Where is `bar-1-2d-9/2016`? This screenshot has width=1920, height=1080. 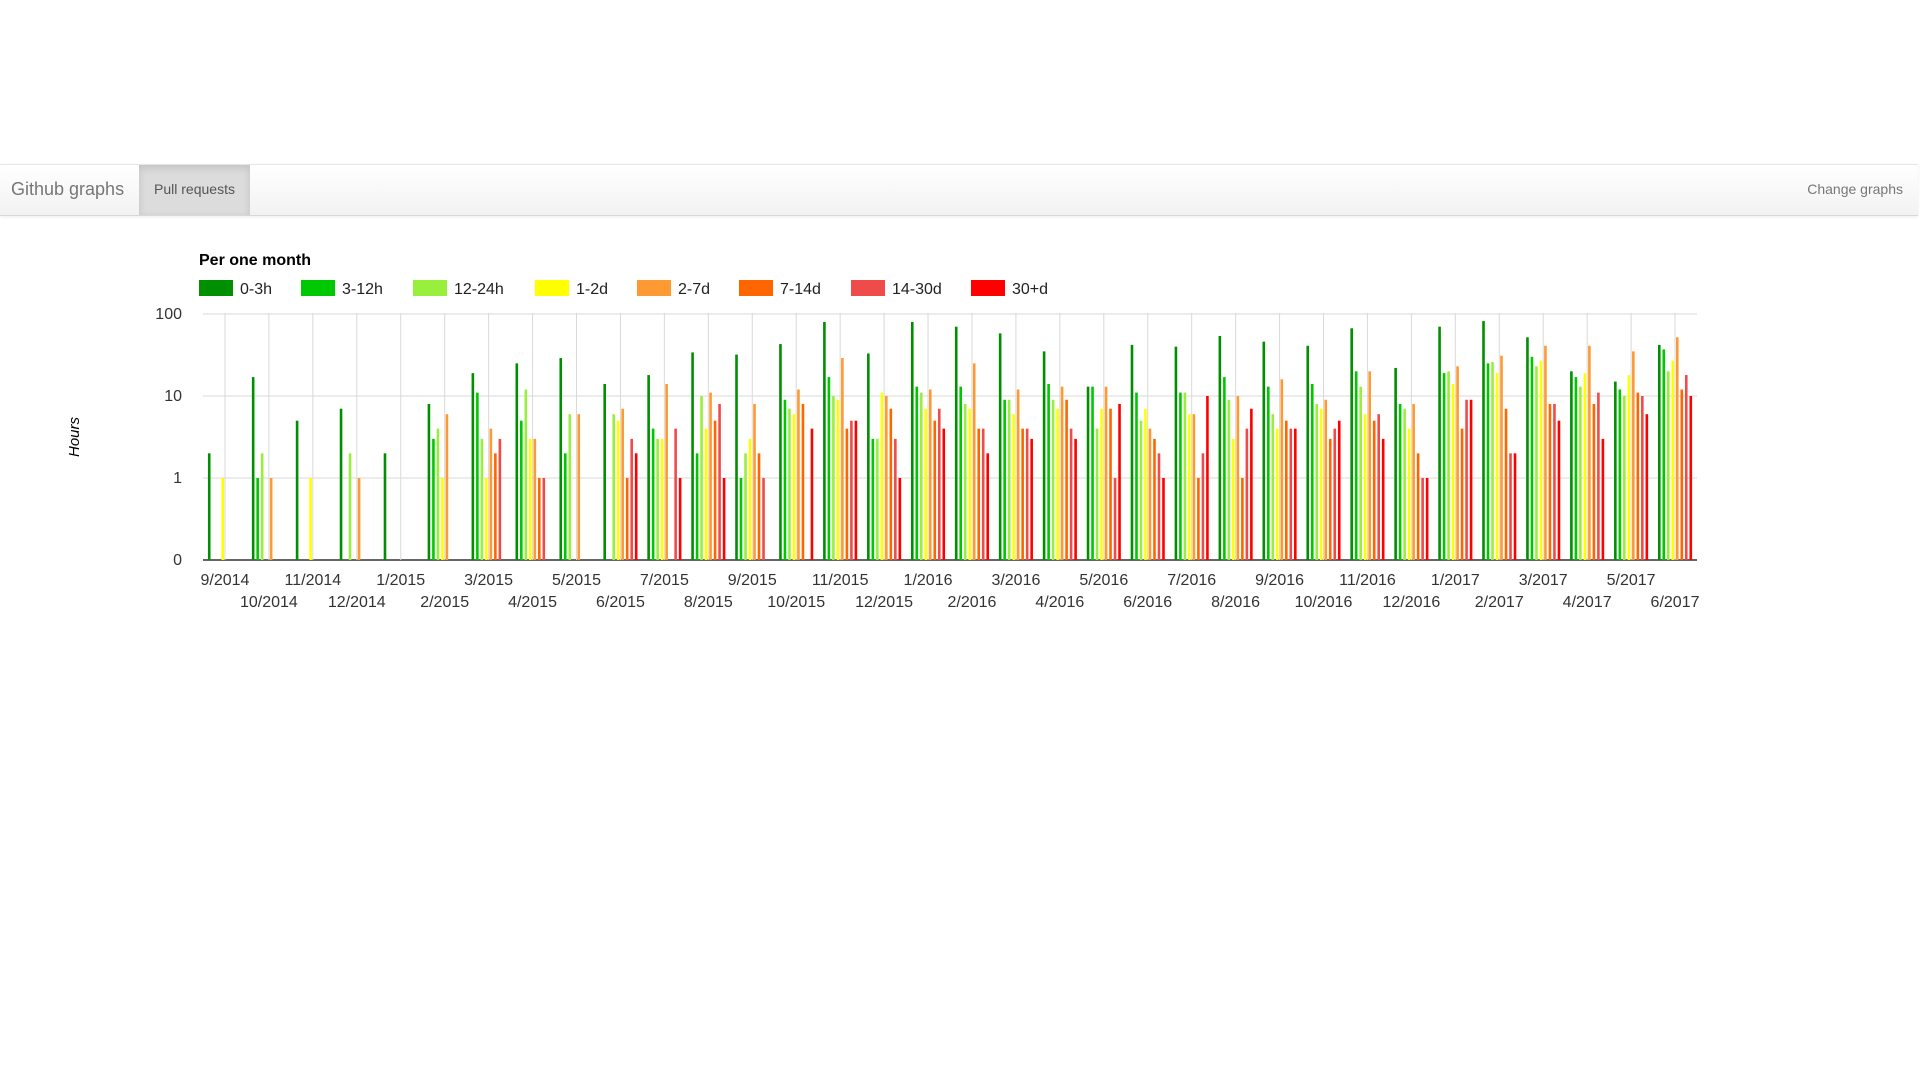 bar-1-2d-9/2016 is located at coordinates (1277, 494).